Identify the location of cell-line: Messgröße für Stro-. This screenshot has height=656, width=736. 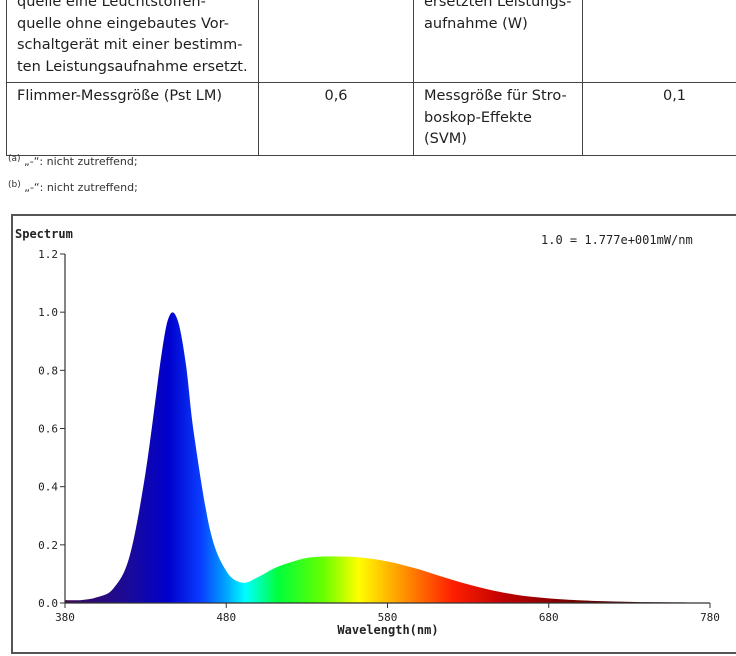
(495, 96).